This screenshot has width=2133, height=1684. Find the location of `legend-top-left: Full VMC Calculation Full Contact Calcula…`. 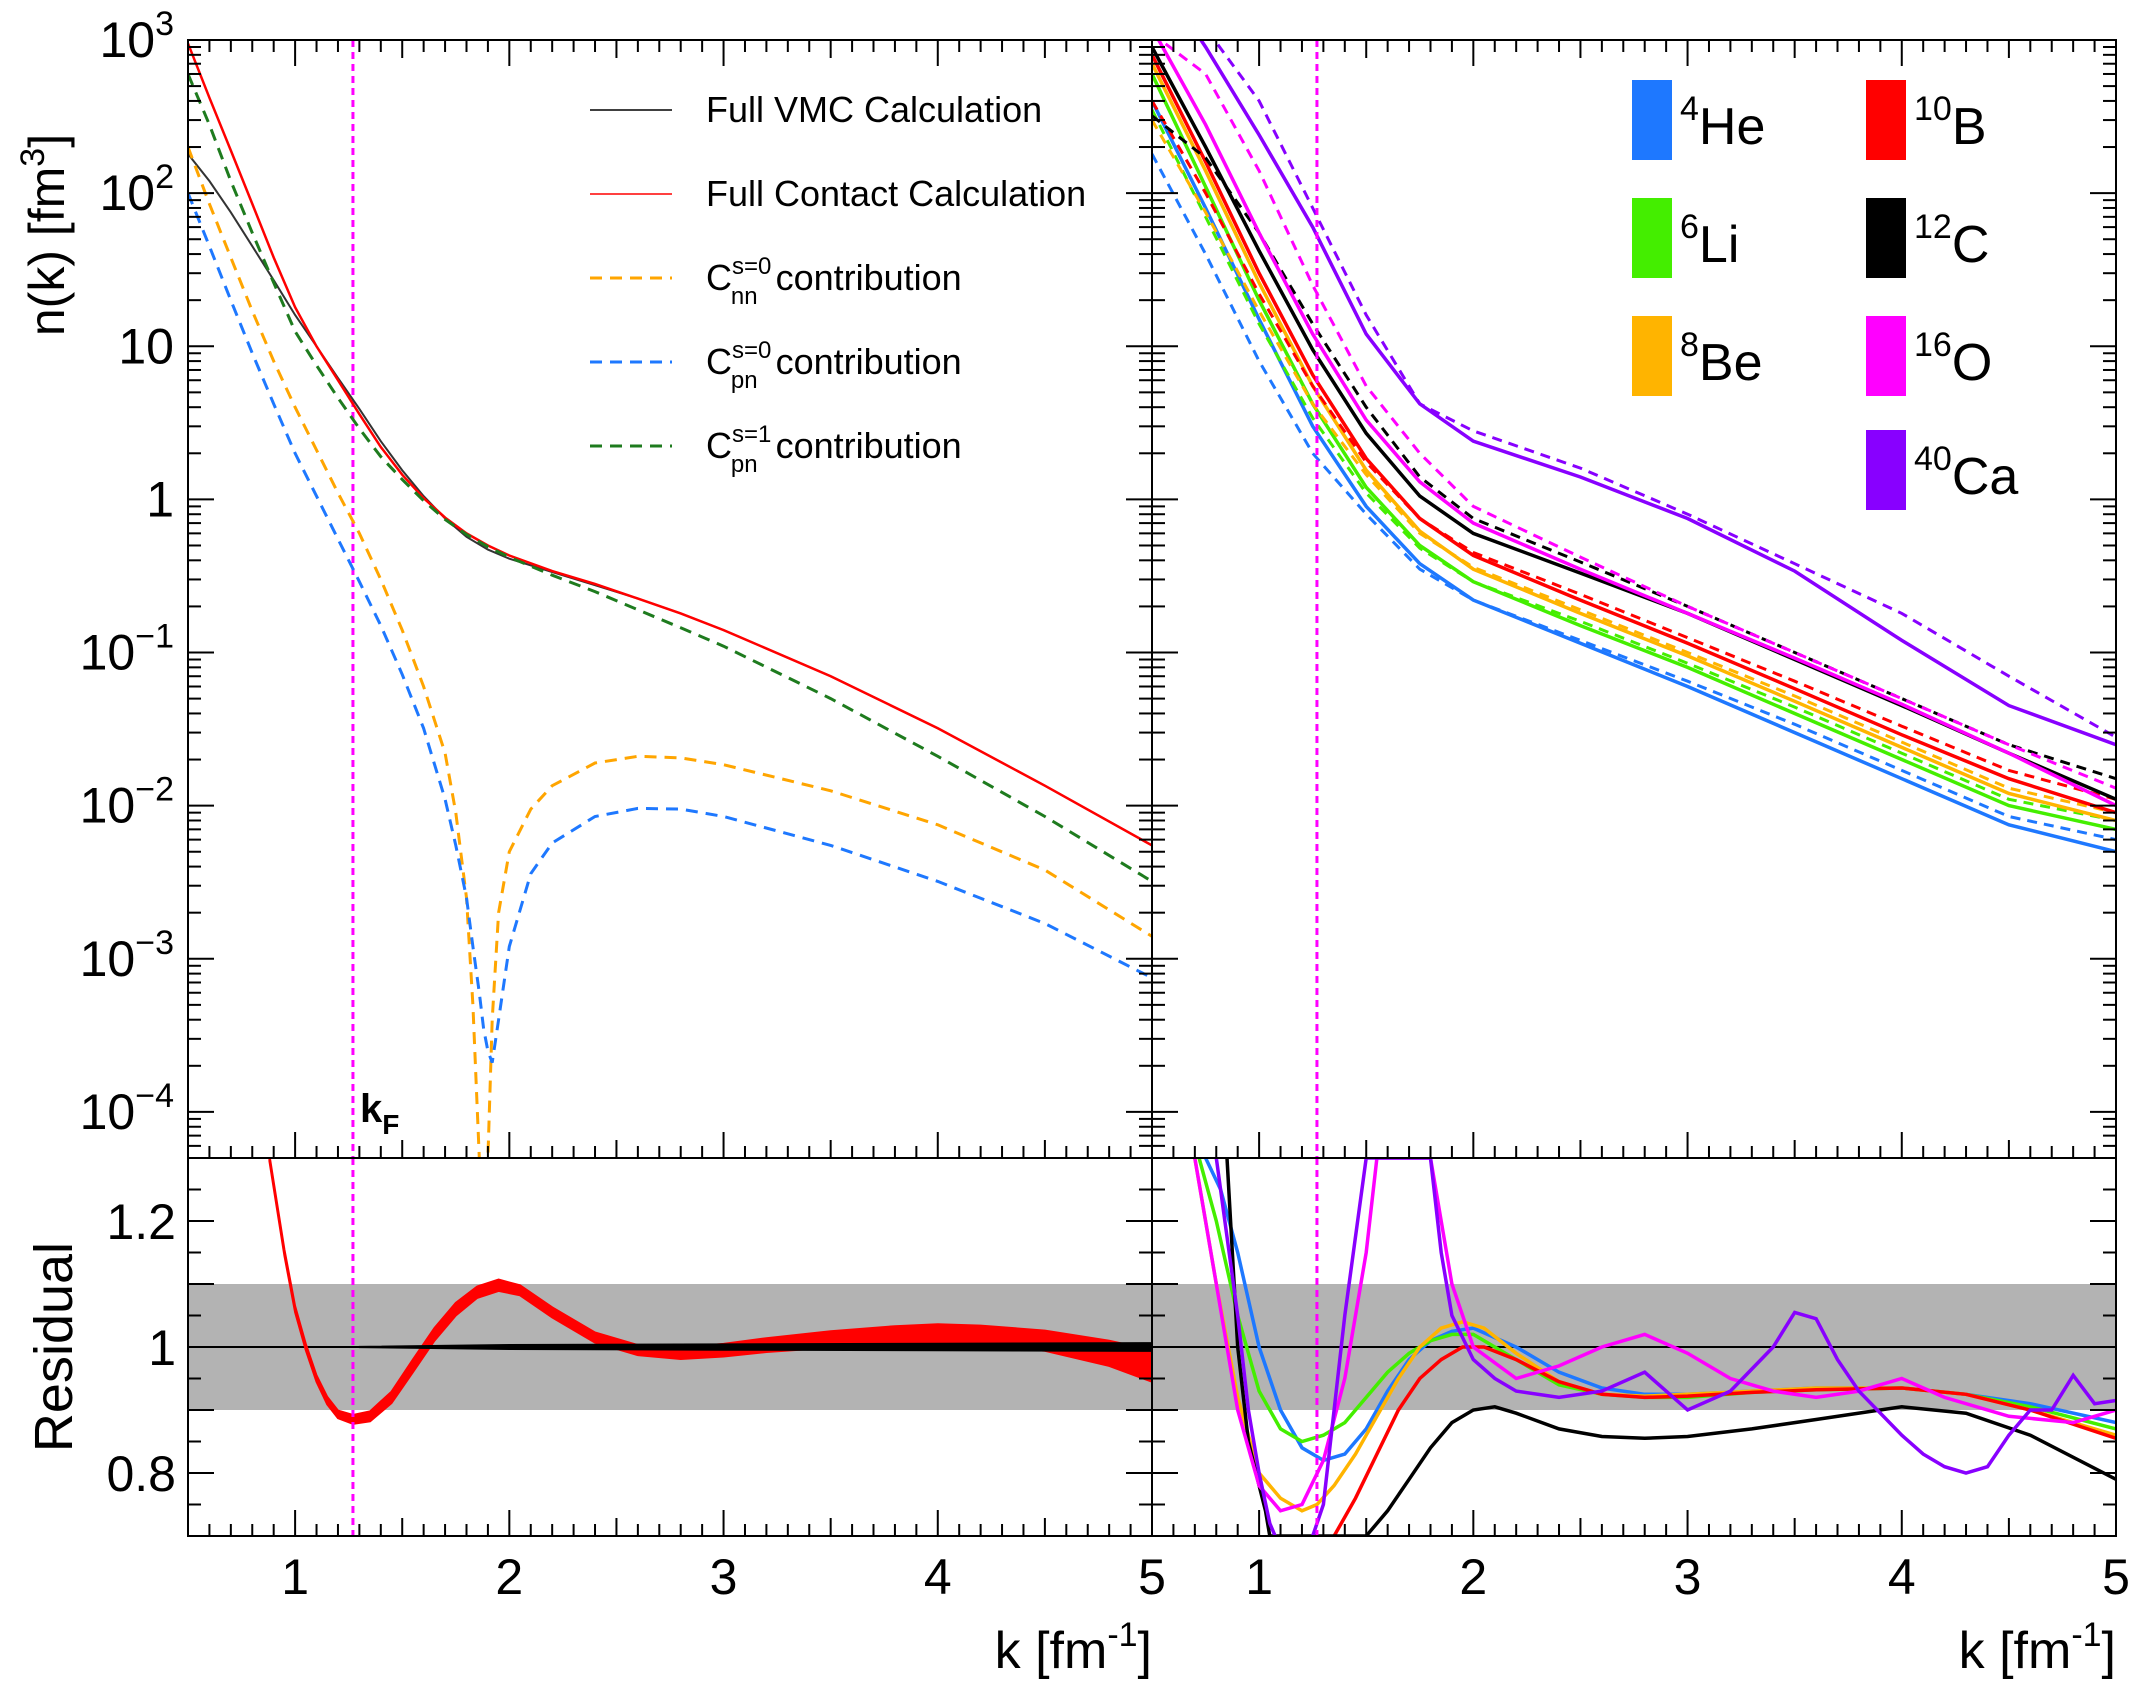

legend-top-left: Full VMC Calculation Full Contact Calcula… is located at coordinates (838, 283).